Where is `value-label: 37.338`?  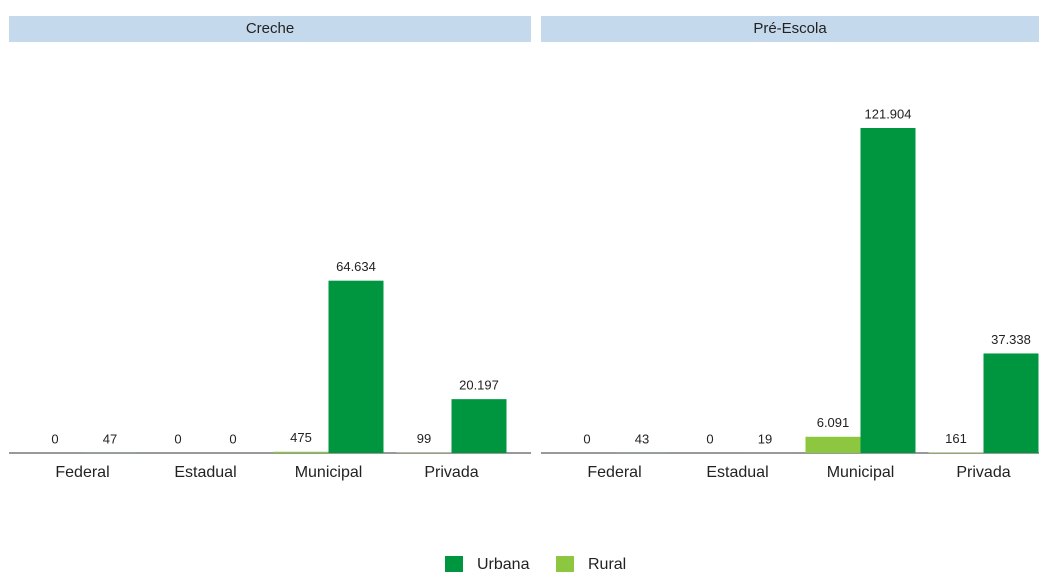
value-label: 37.338 is located at coordinates (1011, 339).